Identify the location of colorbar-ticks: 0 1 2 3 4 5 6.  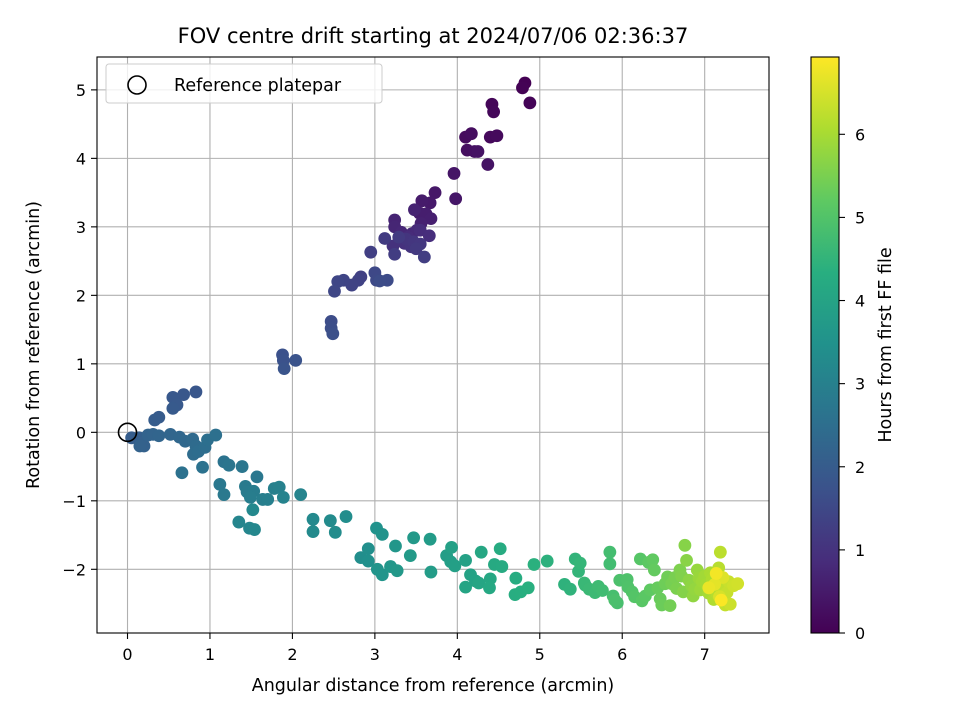
(852, 384).